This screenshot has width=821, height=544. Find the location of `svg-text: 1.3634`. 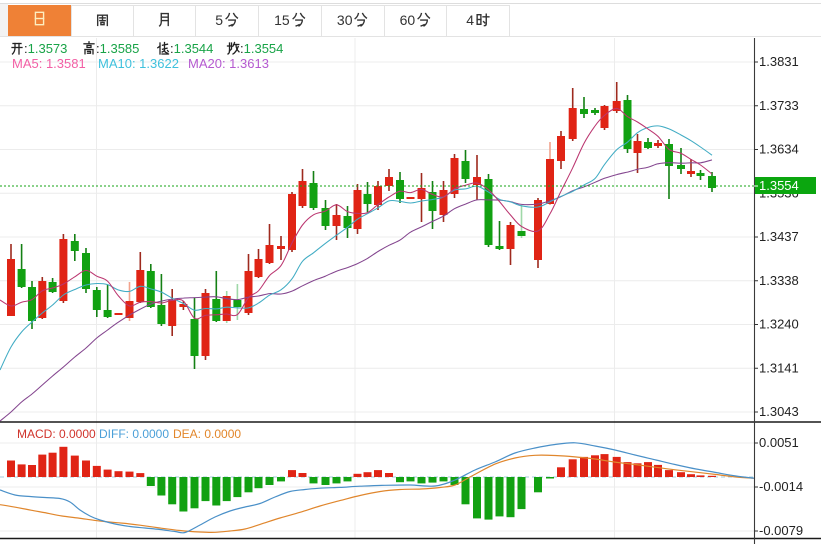

svg-text: 1.3634 is located at coordinates (779, 149).